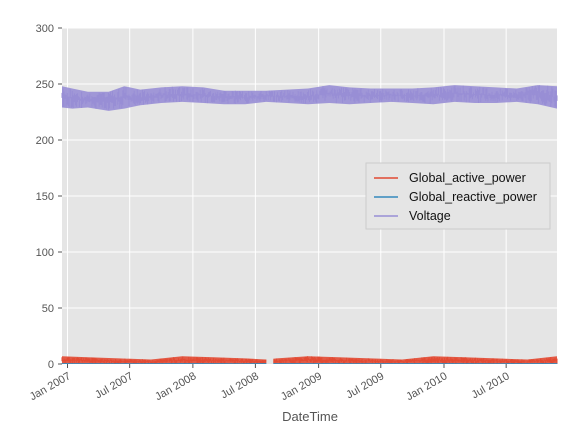 Image resolution: width=582 pixels, height=442 pixels. What do you see at coordinates (45, 197) in the screenshot?
I see `y-tick-label: 150` at bounding box center [45, 197].